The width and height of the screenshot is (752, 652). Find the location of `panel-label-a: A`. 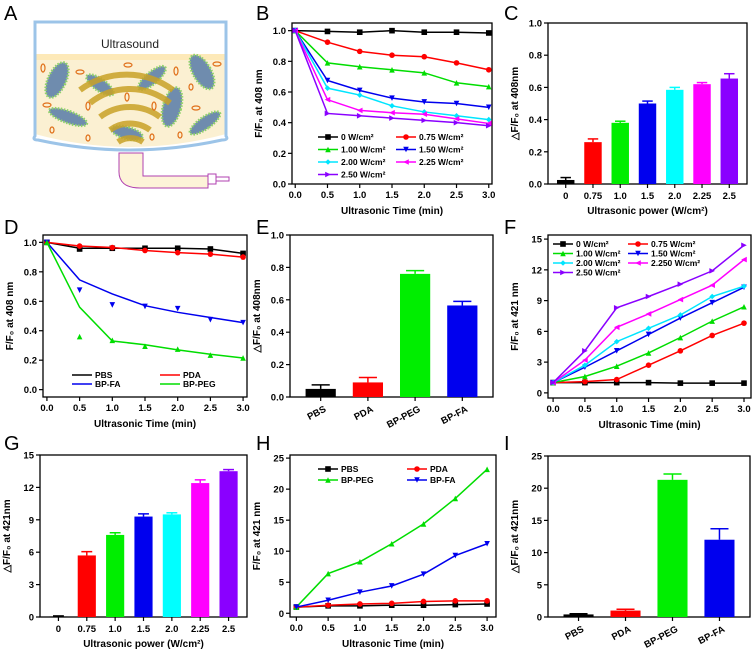

panel-label-a: A is located at coordinates (11, 14).